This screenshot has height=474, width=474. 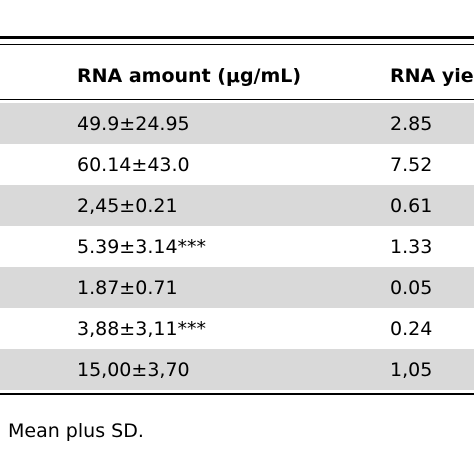 What do you see at coordinates (195, 287) in the screenshot?
I see `rna-amount-cell: 1.87±0.71` at bounding box center [195, 287].